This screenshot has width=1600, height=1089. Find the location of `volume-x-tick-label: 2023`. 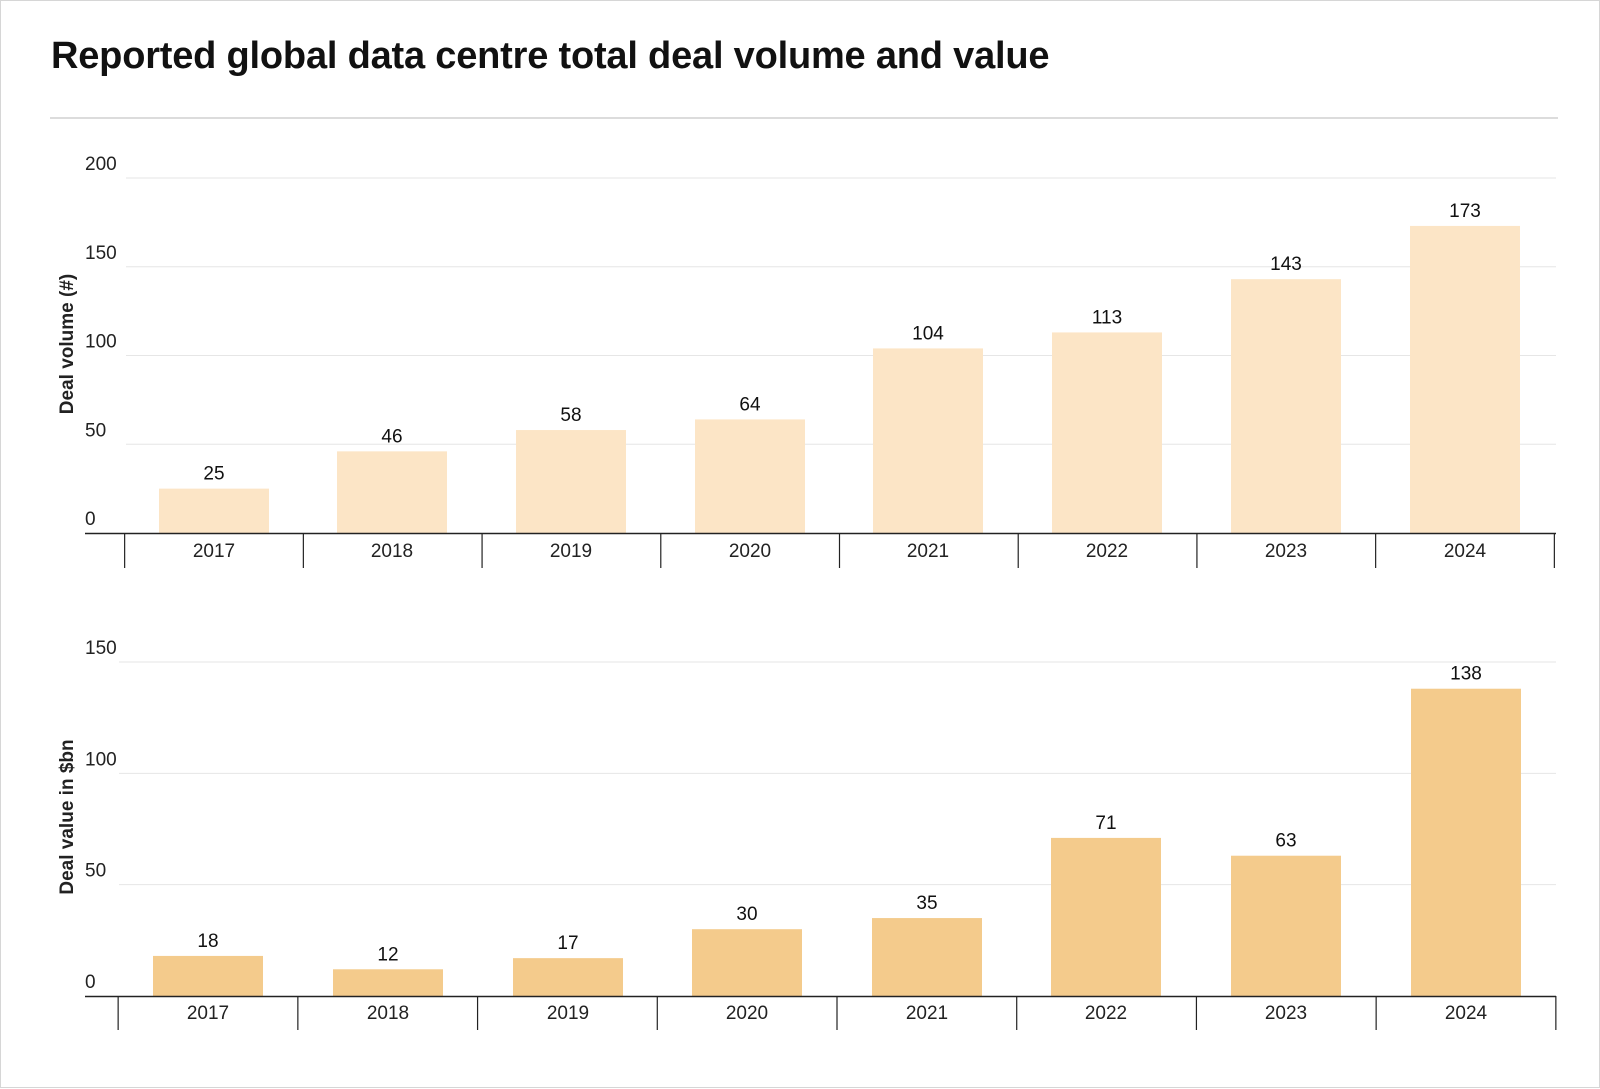

volume-x-tick-label: 2023 is located at coordinates (1286, 551).